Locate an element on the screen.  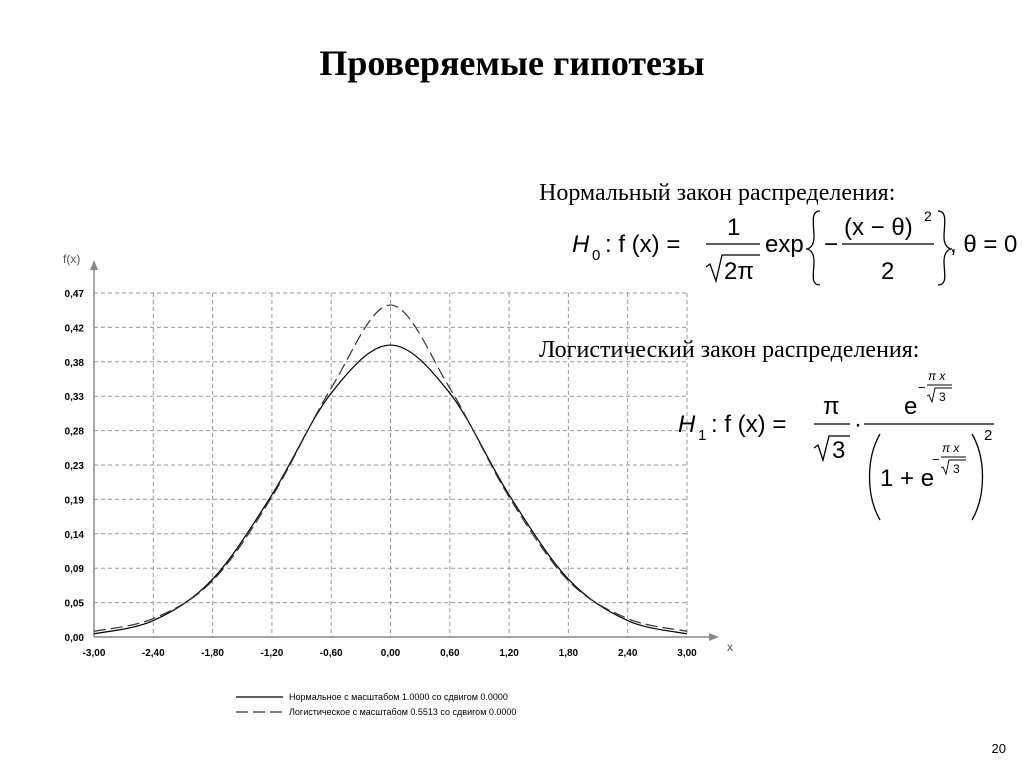
h1-pi: π is located at coordinates (831, 406).